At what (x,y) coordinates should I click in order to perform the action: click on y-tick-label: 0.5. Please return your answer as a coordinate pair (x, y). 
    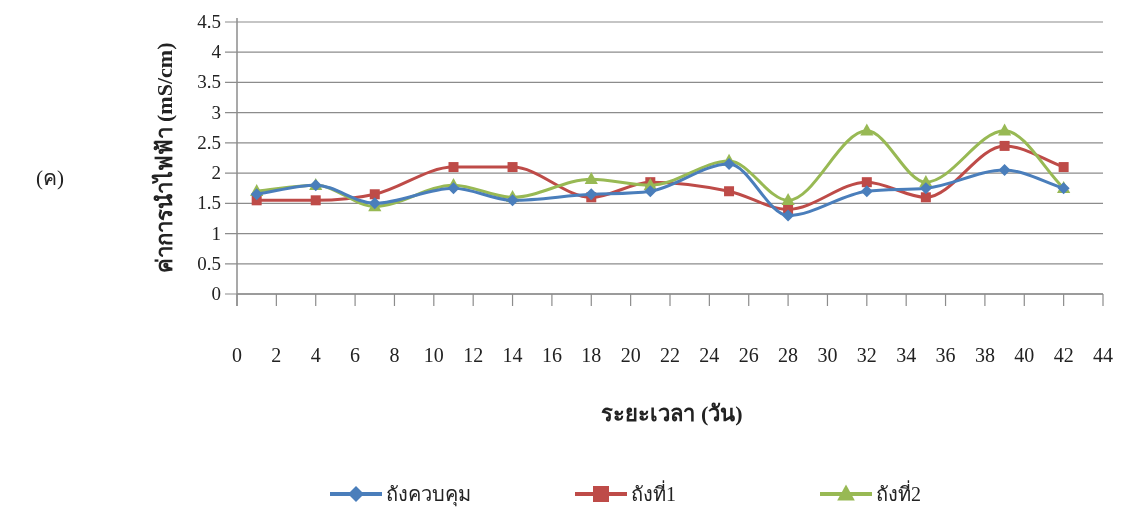
    Looking at the image, I should click on (209, 263).